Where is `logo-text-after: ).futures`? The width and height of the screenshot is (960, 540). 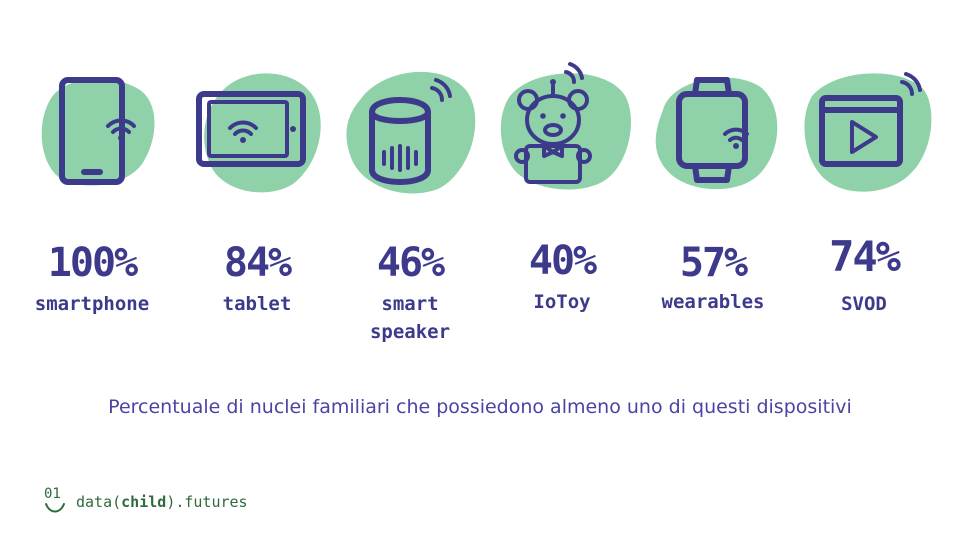
logo-text-after: ).futures is located at coordinates (207, 502).